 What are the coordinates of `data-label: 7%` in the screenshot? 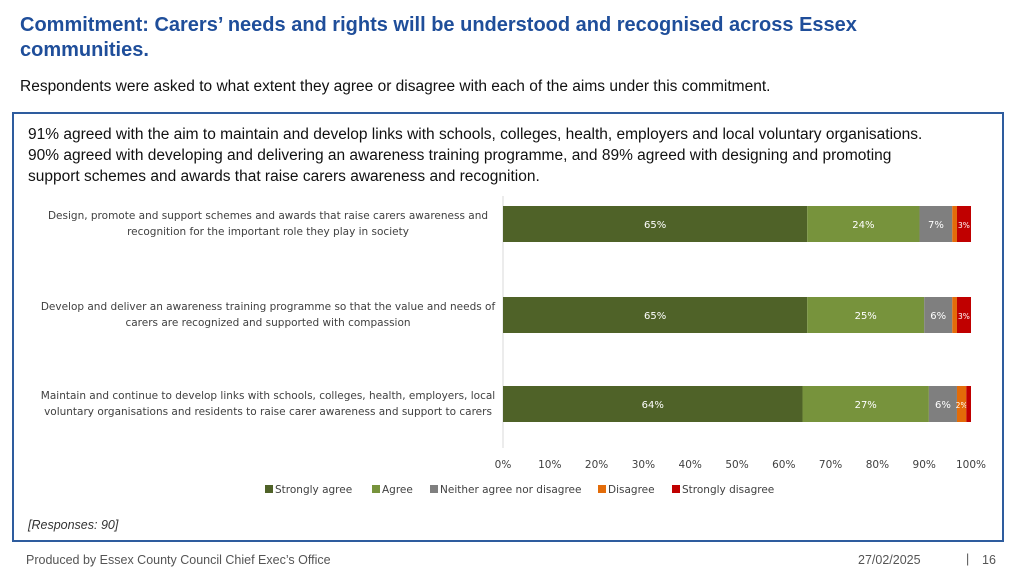 It's located at (936, 225).